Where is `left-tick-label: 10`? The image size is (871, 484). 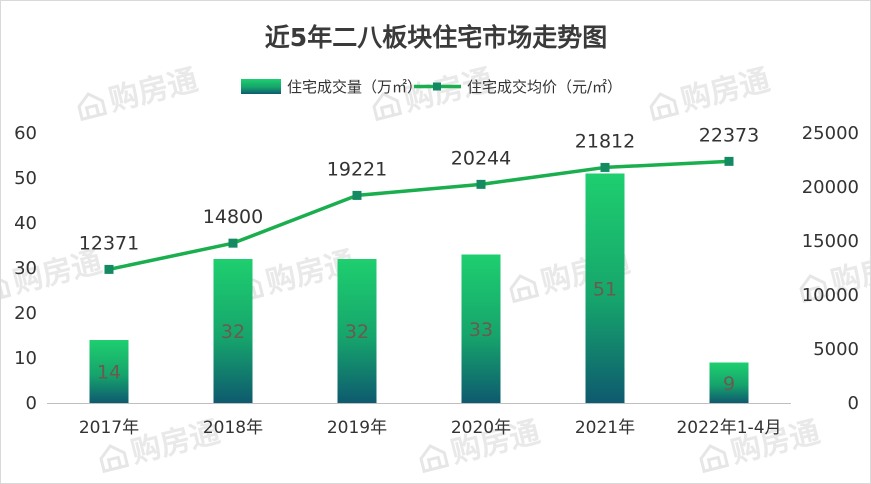 left-tick-label: 10 is located at coordinates (25, 358).